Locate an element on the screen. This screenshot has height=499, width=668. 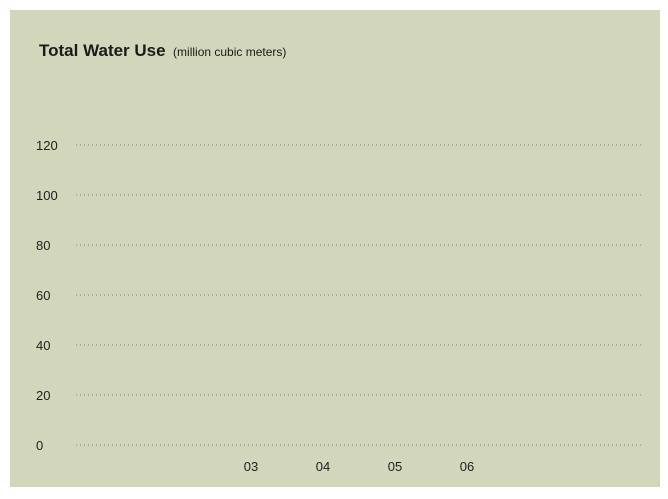
chart-title-row: Total Water Use (million cubic meters) is located at coordinates (162, 51).